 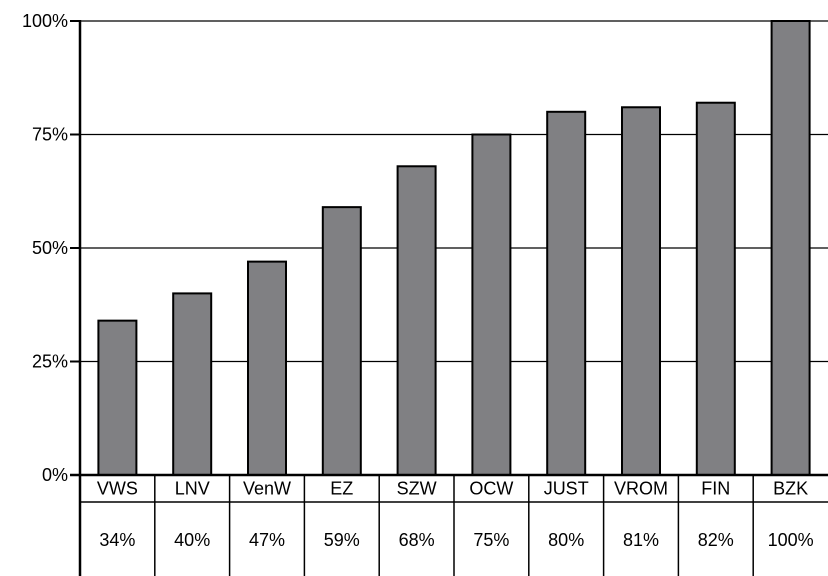 I want to click on y-tick-labels: 0% 25% 50% 75% 100%, so click(x=45, y=248).